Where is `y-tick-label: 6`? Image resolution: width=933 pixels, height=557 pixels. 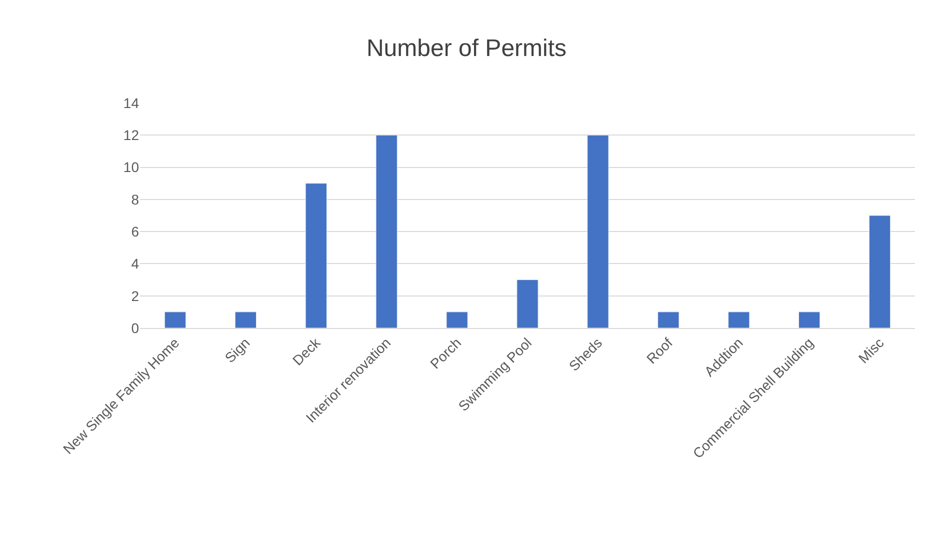
y-tick-label: 6 is located at coordinates (135, 231).